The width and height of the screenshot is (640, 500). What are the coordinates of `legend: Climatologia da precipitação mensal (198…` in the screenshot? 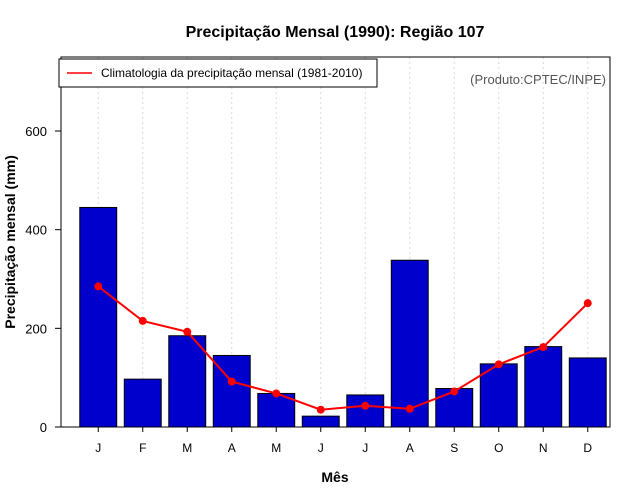 It's located at (218, 73).